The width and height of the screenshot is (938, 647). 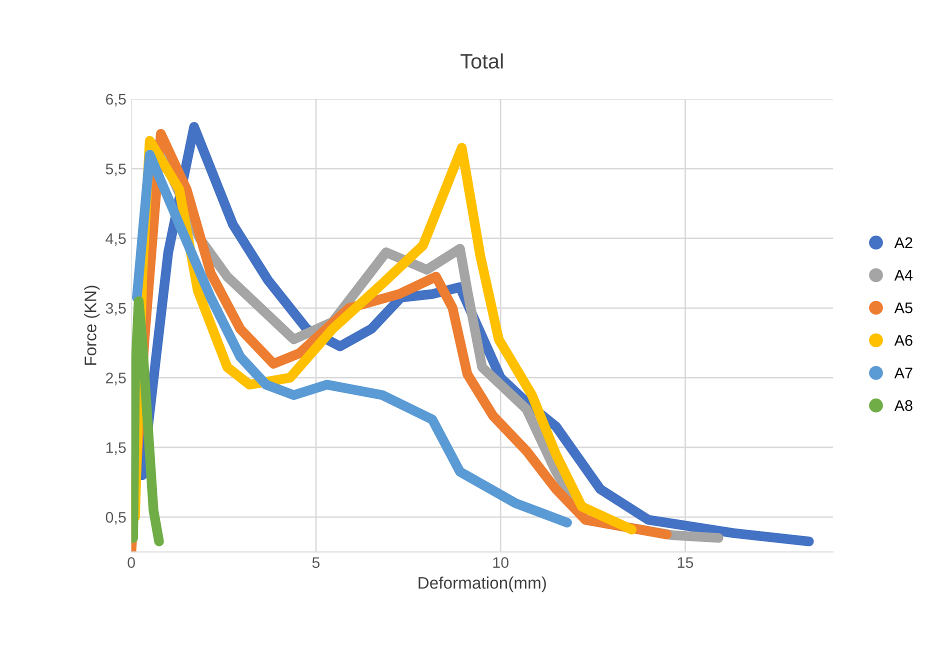 I want to click on y-axis-title: Force (KN), so click(x=92, y=325).